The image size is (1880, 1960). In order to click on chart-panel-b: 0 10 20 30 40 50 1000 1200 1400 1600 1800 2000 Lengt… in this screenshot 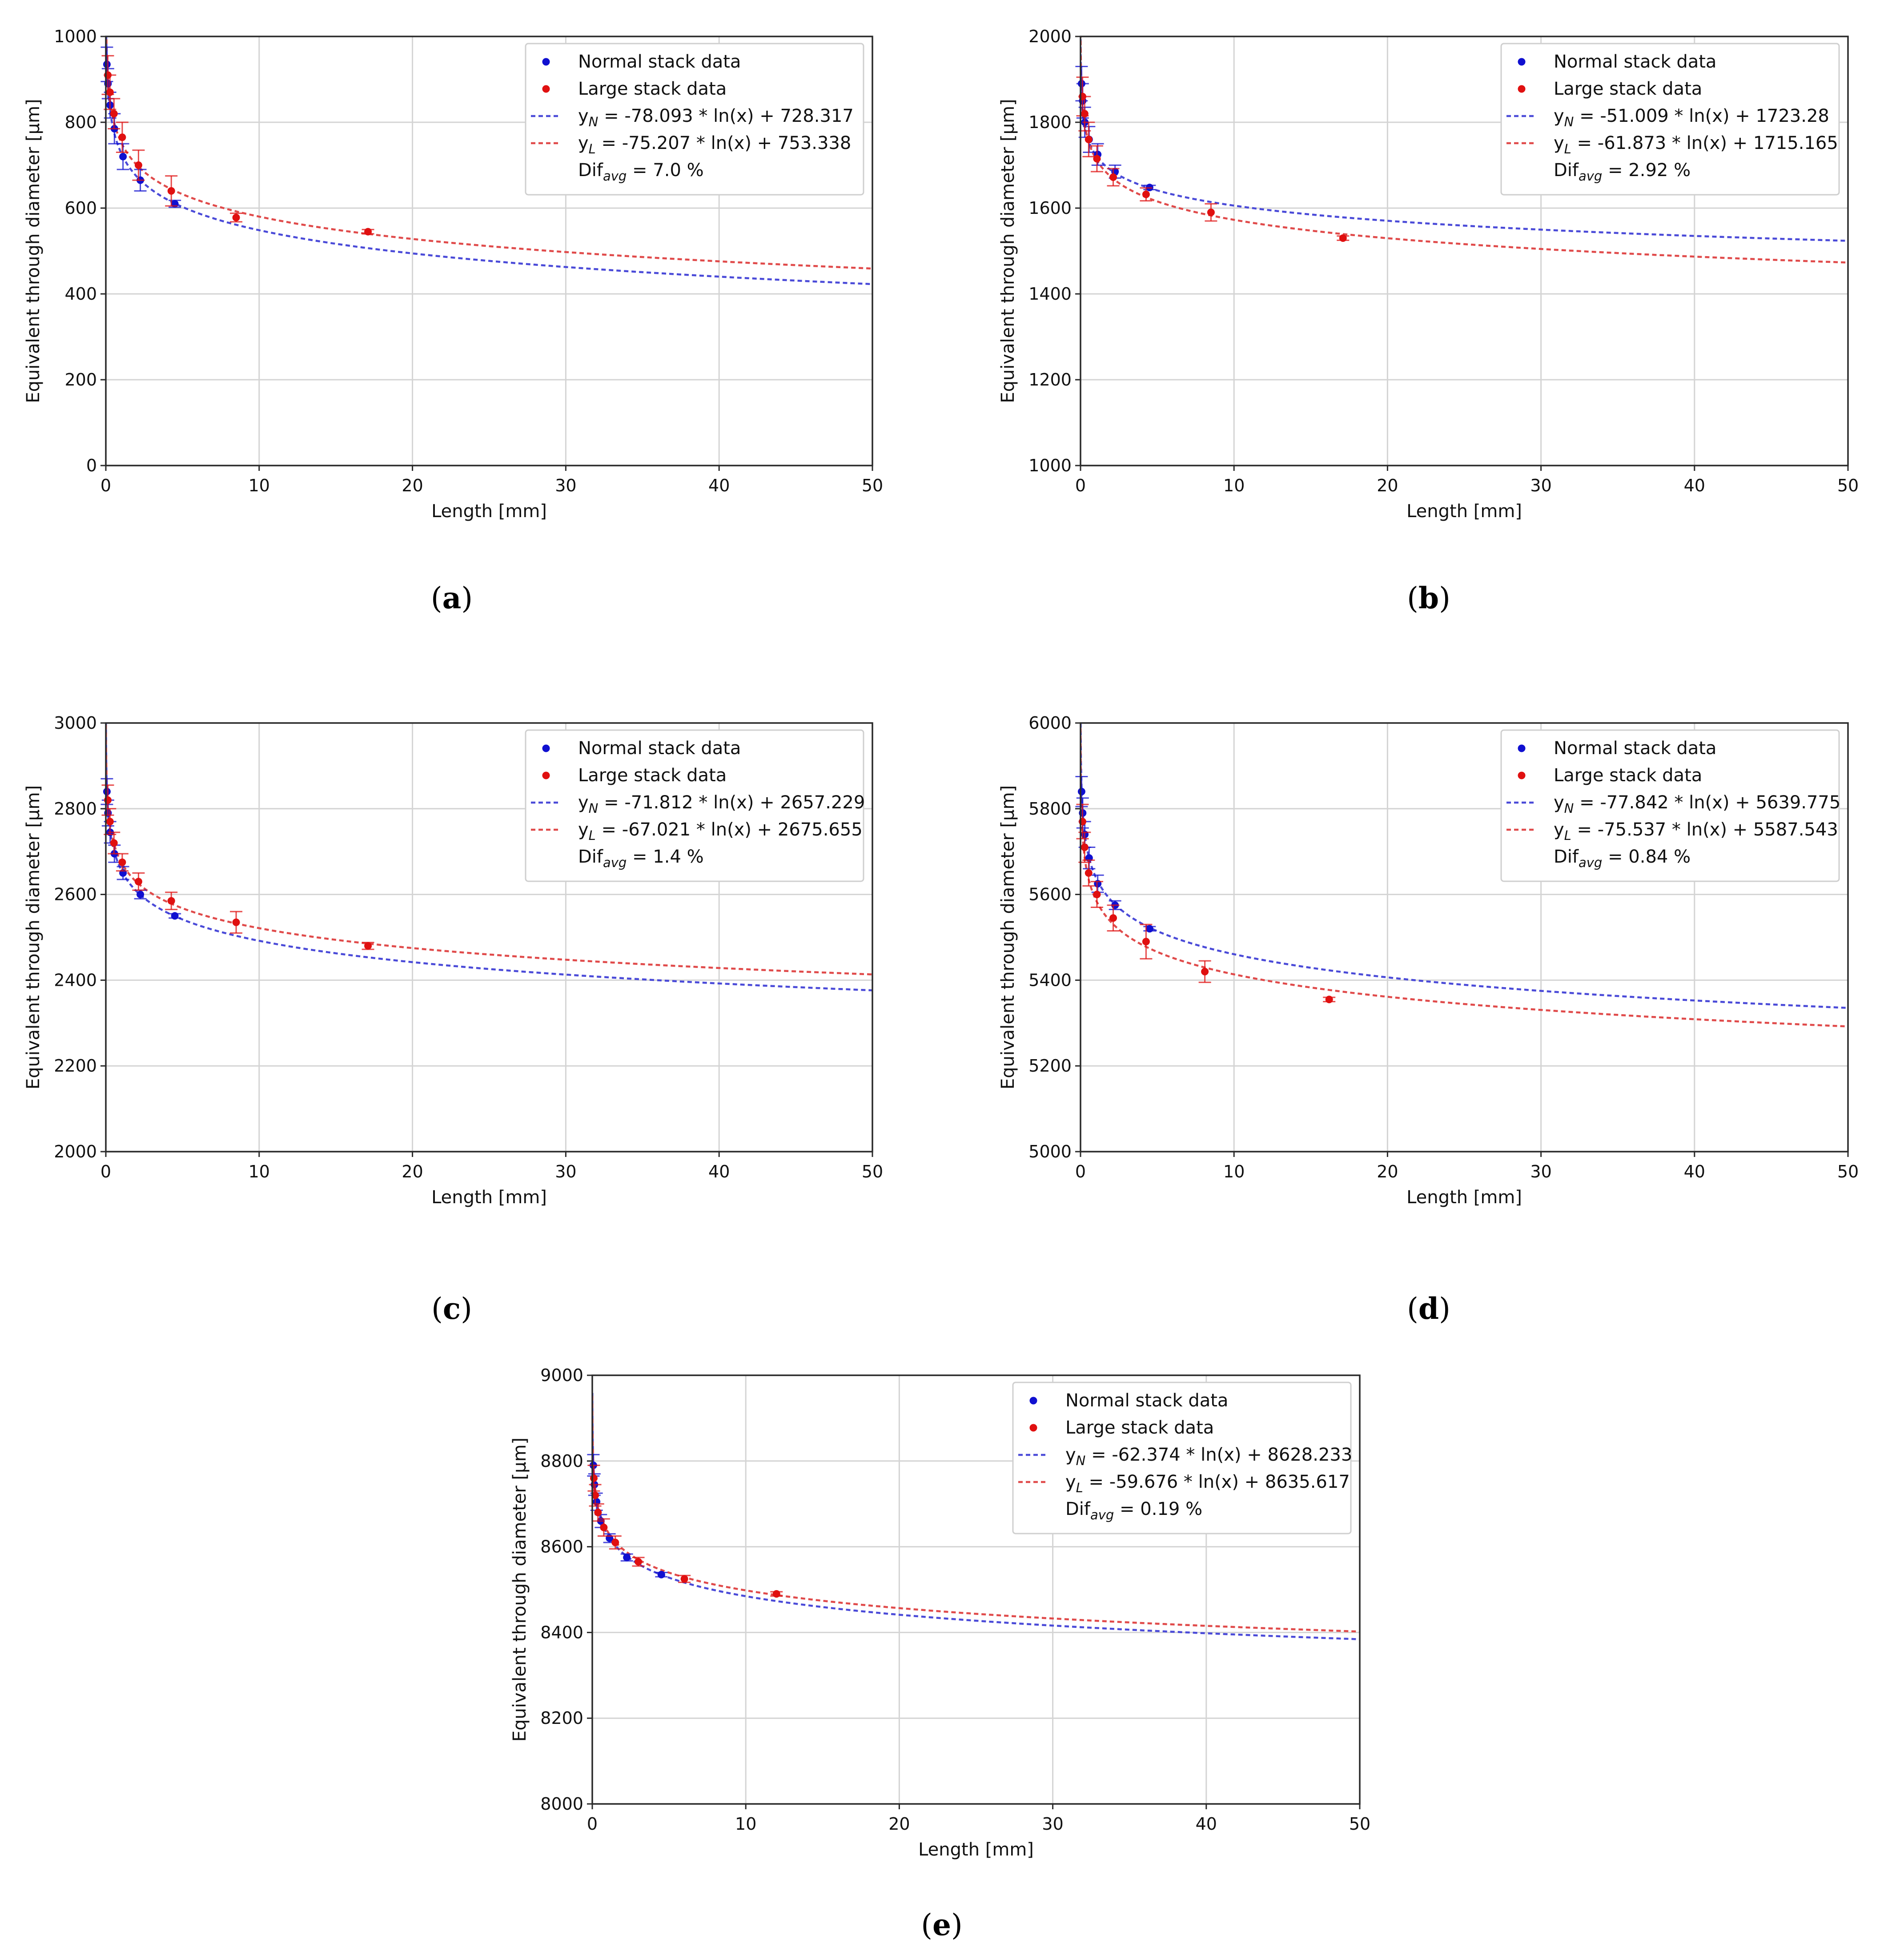, I will do `click(1429, 274)`.